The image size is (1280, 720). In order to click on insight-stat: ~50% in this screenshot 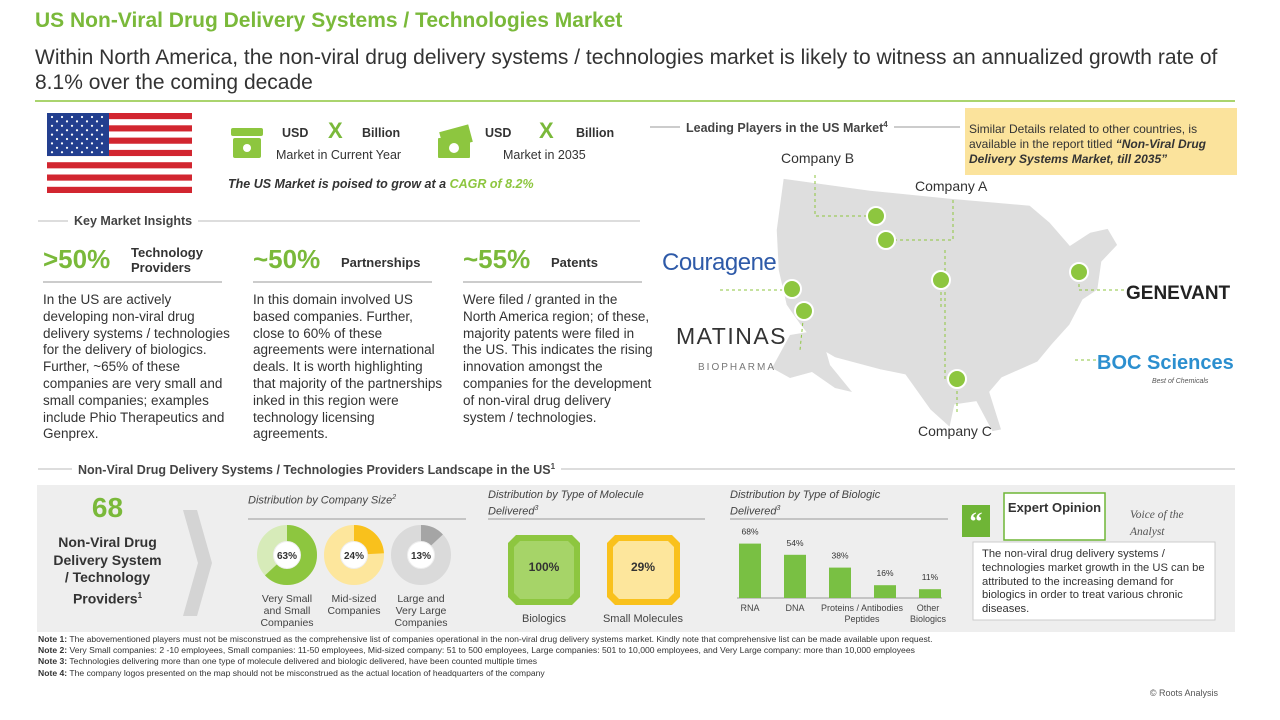, I will do `click(287, 259)`.